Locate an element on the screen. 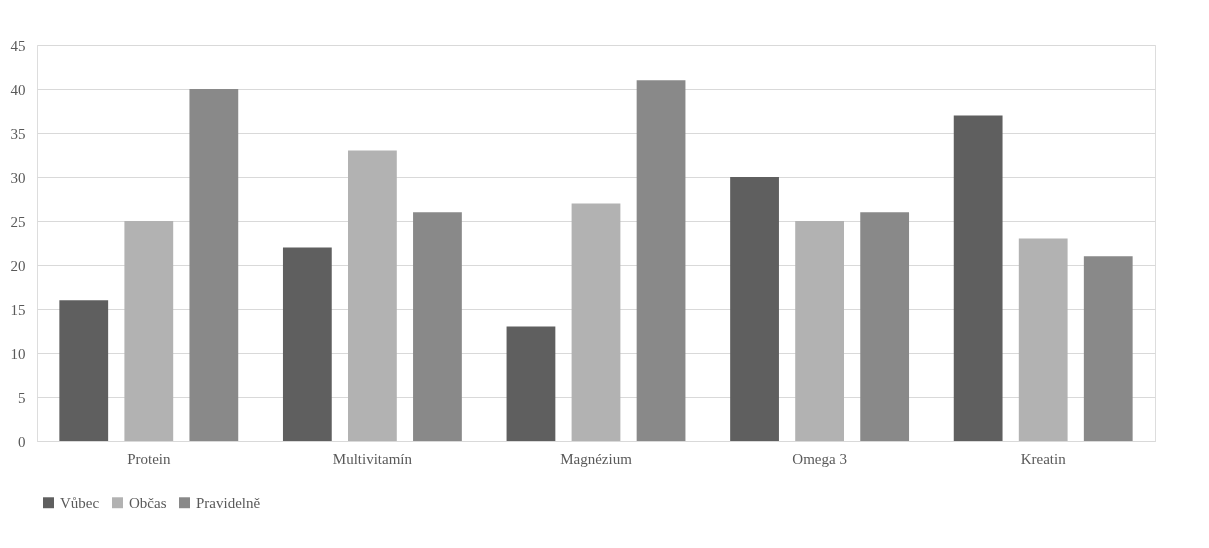  legend-label: Pravidelně is located at coordinates (228, 502).